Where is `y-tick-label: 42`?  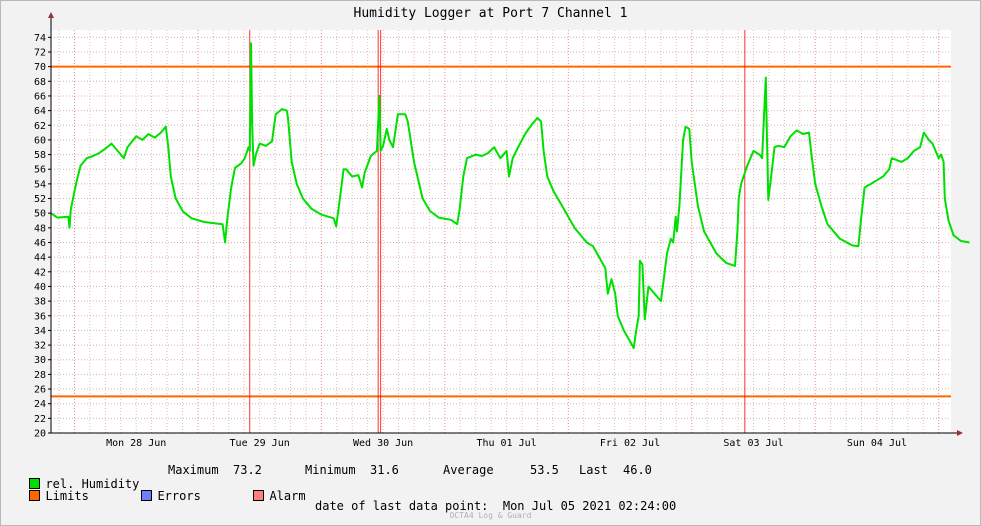
y-tick-label: 42 is located at coordinates (40, 272).